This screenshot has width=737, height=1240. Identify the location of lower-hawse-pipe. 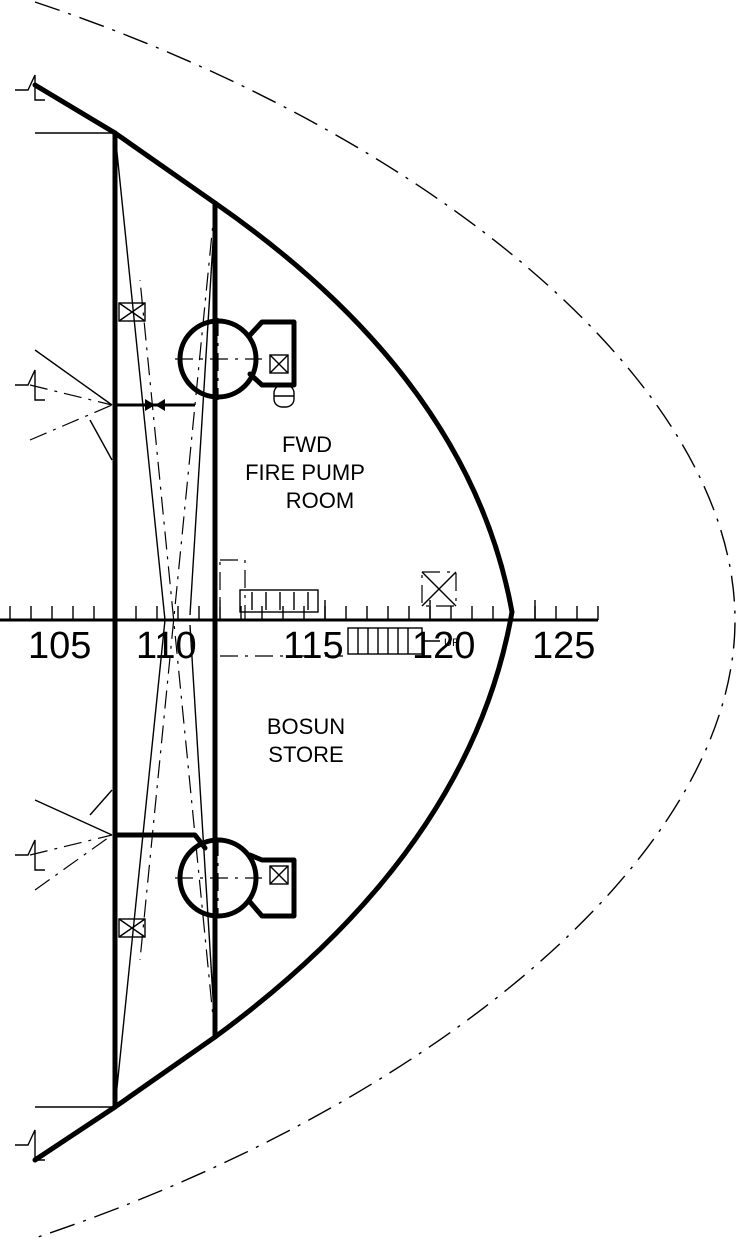
(236, 878).